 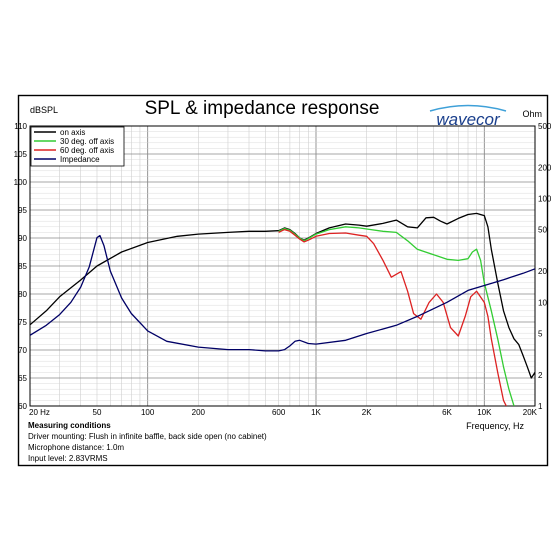 What do you see at coordinates (68, 458) in the screenshot?
I see `conditions-line-level: Input level: 2.83VRMS` at bounding box center [68, 458].